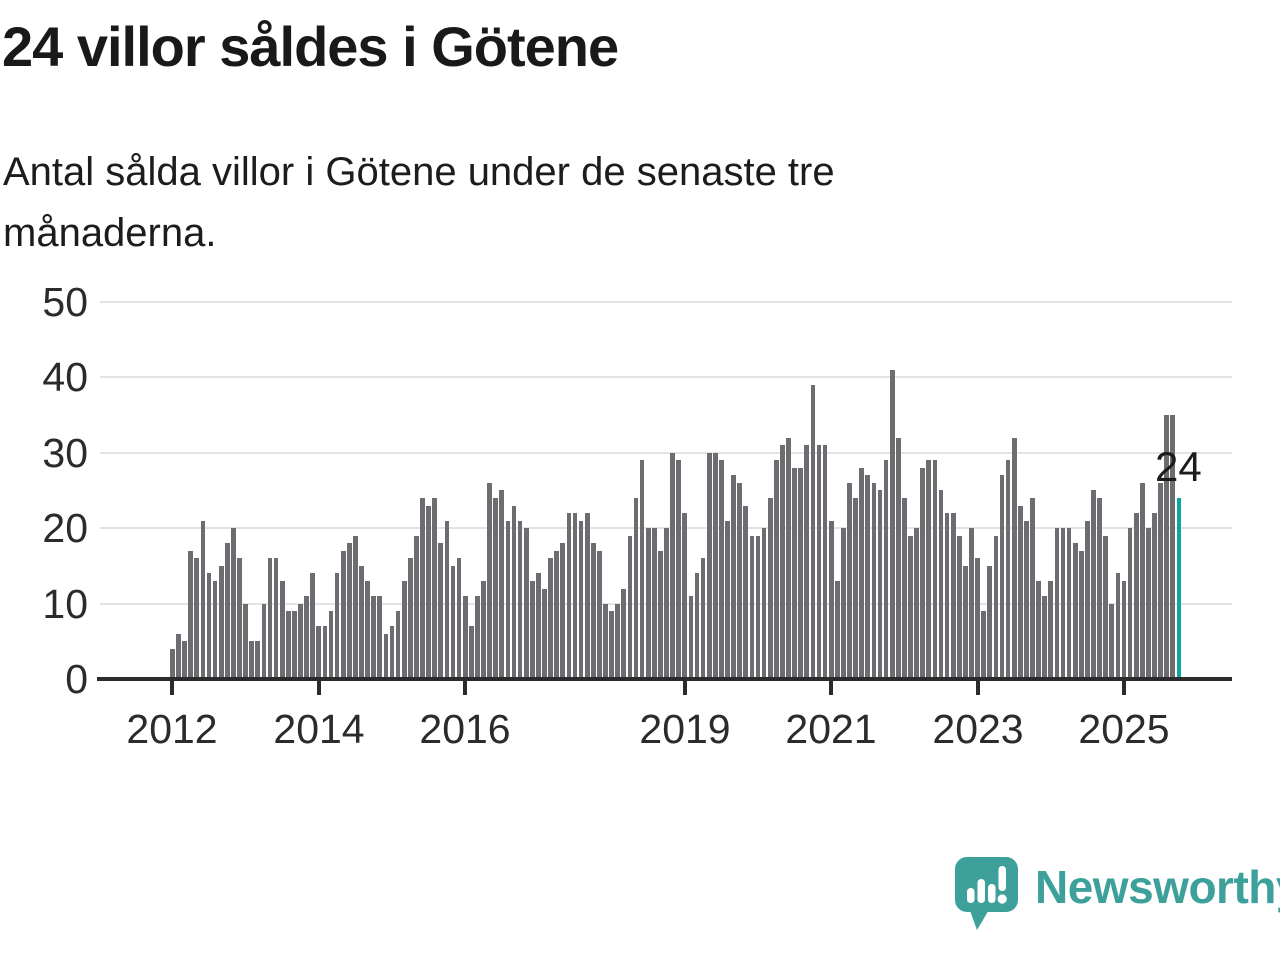  I want to click on y-axis-label: 40, so click(65, 377).